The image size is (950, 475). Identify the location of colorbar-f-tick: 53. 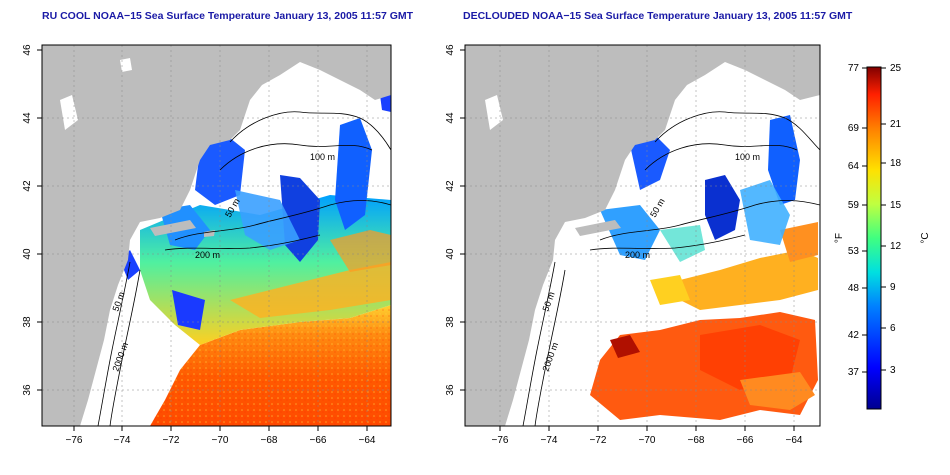
(854, 251).